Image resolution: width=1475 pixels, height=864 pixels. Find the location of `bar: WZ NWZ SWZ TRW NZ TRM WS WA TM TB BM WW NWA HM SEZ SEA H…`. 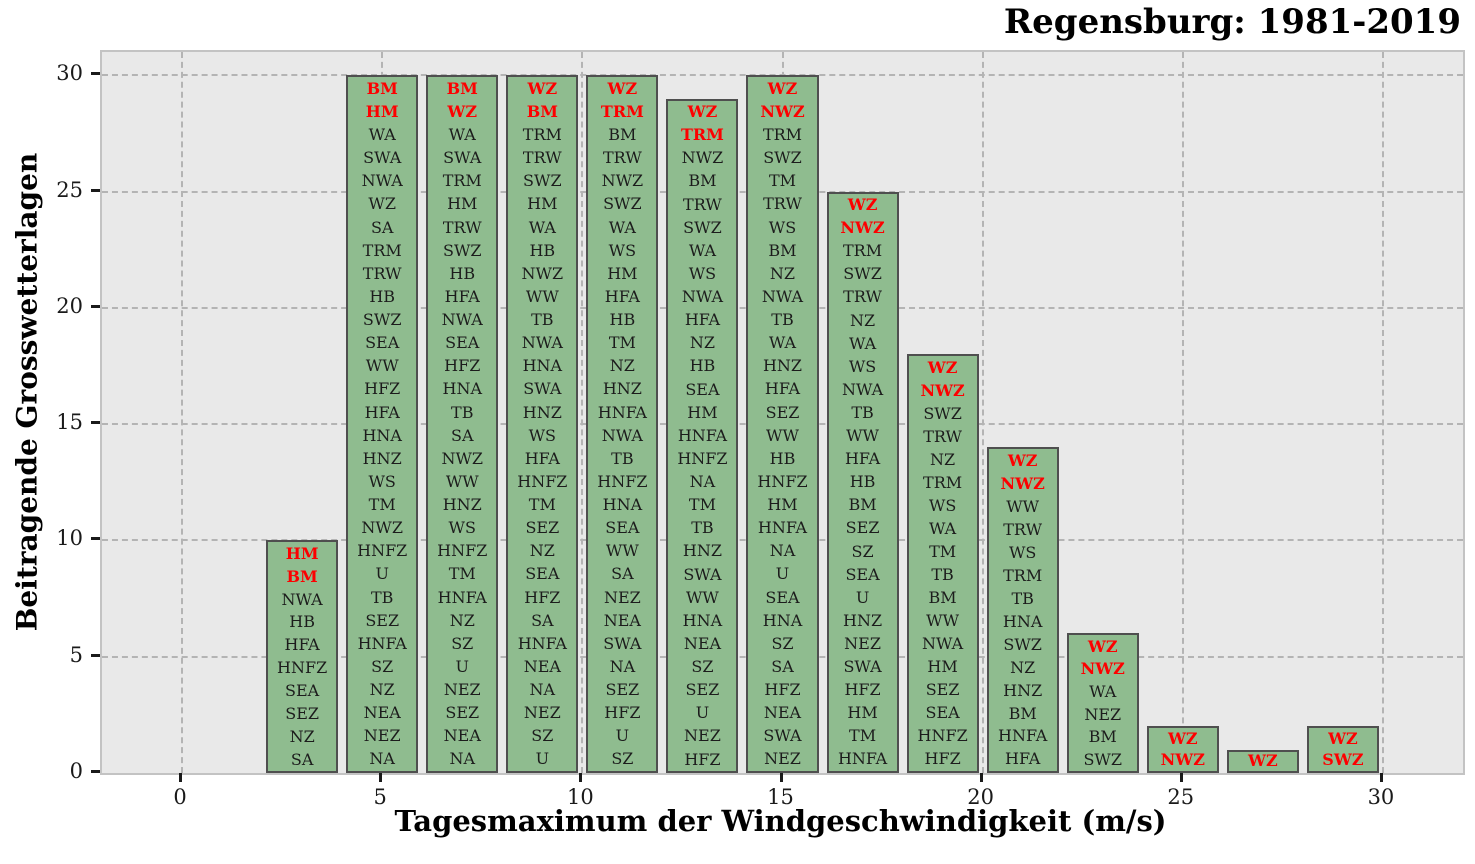

bar: WZ NWZ SWZ TRW NZ TRM WS WA TM TB BM WW NWA HM SEZ SEA H… is located at coordinates (942, 563).